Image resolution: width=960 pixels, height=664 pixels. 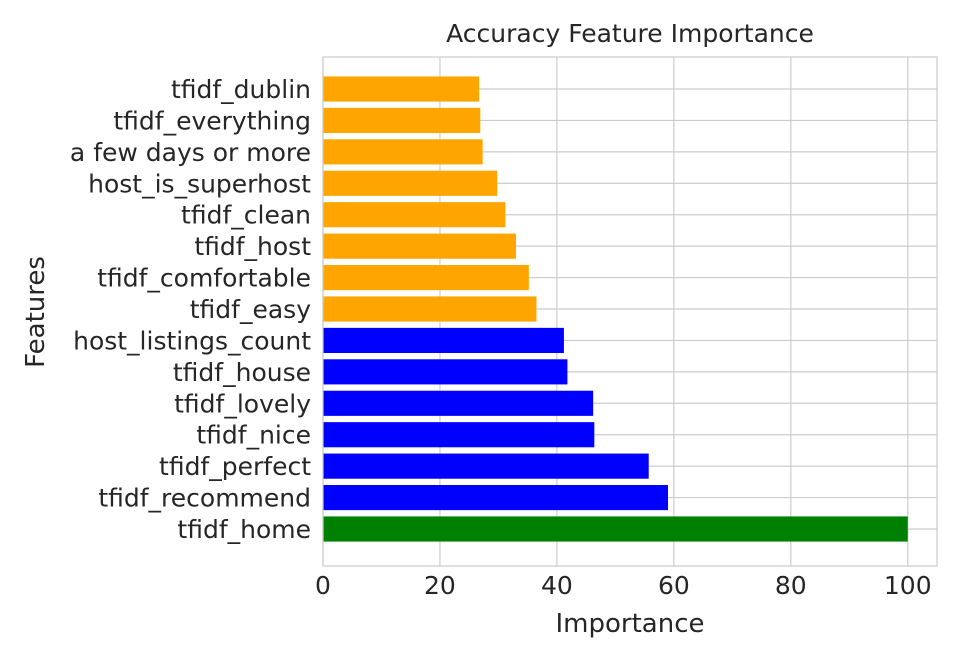 I want to click on y-tick-label: tfidf_easy, so click(x=250, y=309).